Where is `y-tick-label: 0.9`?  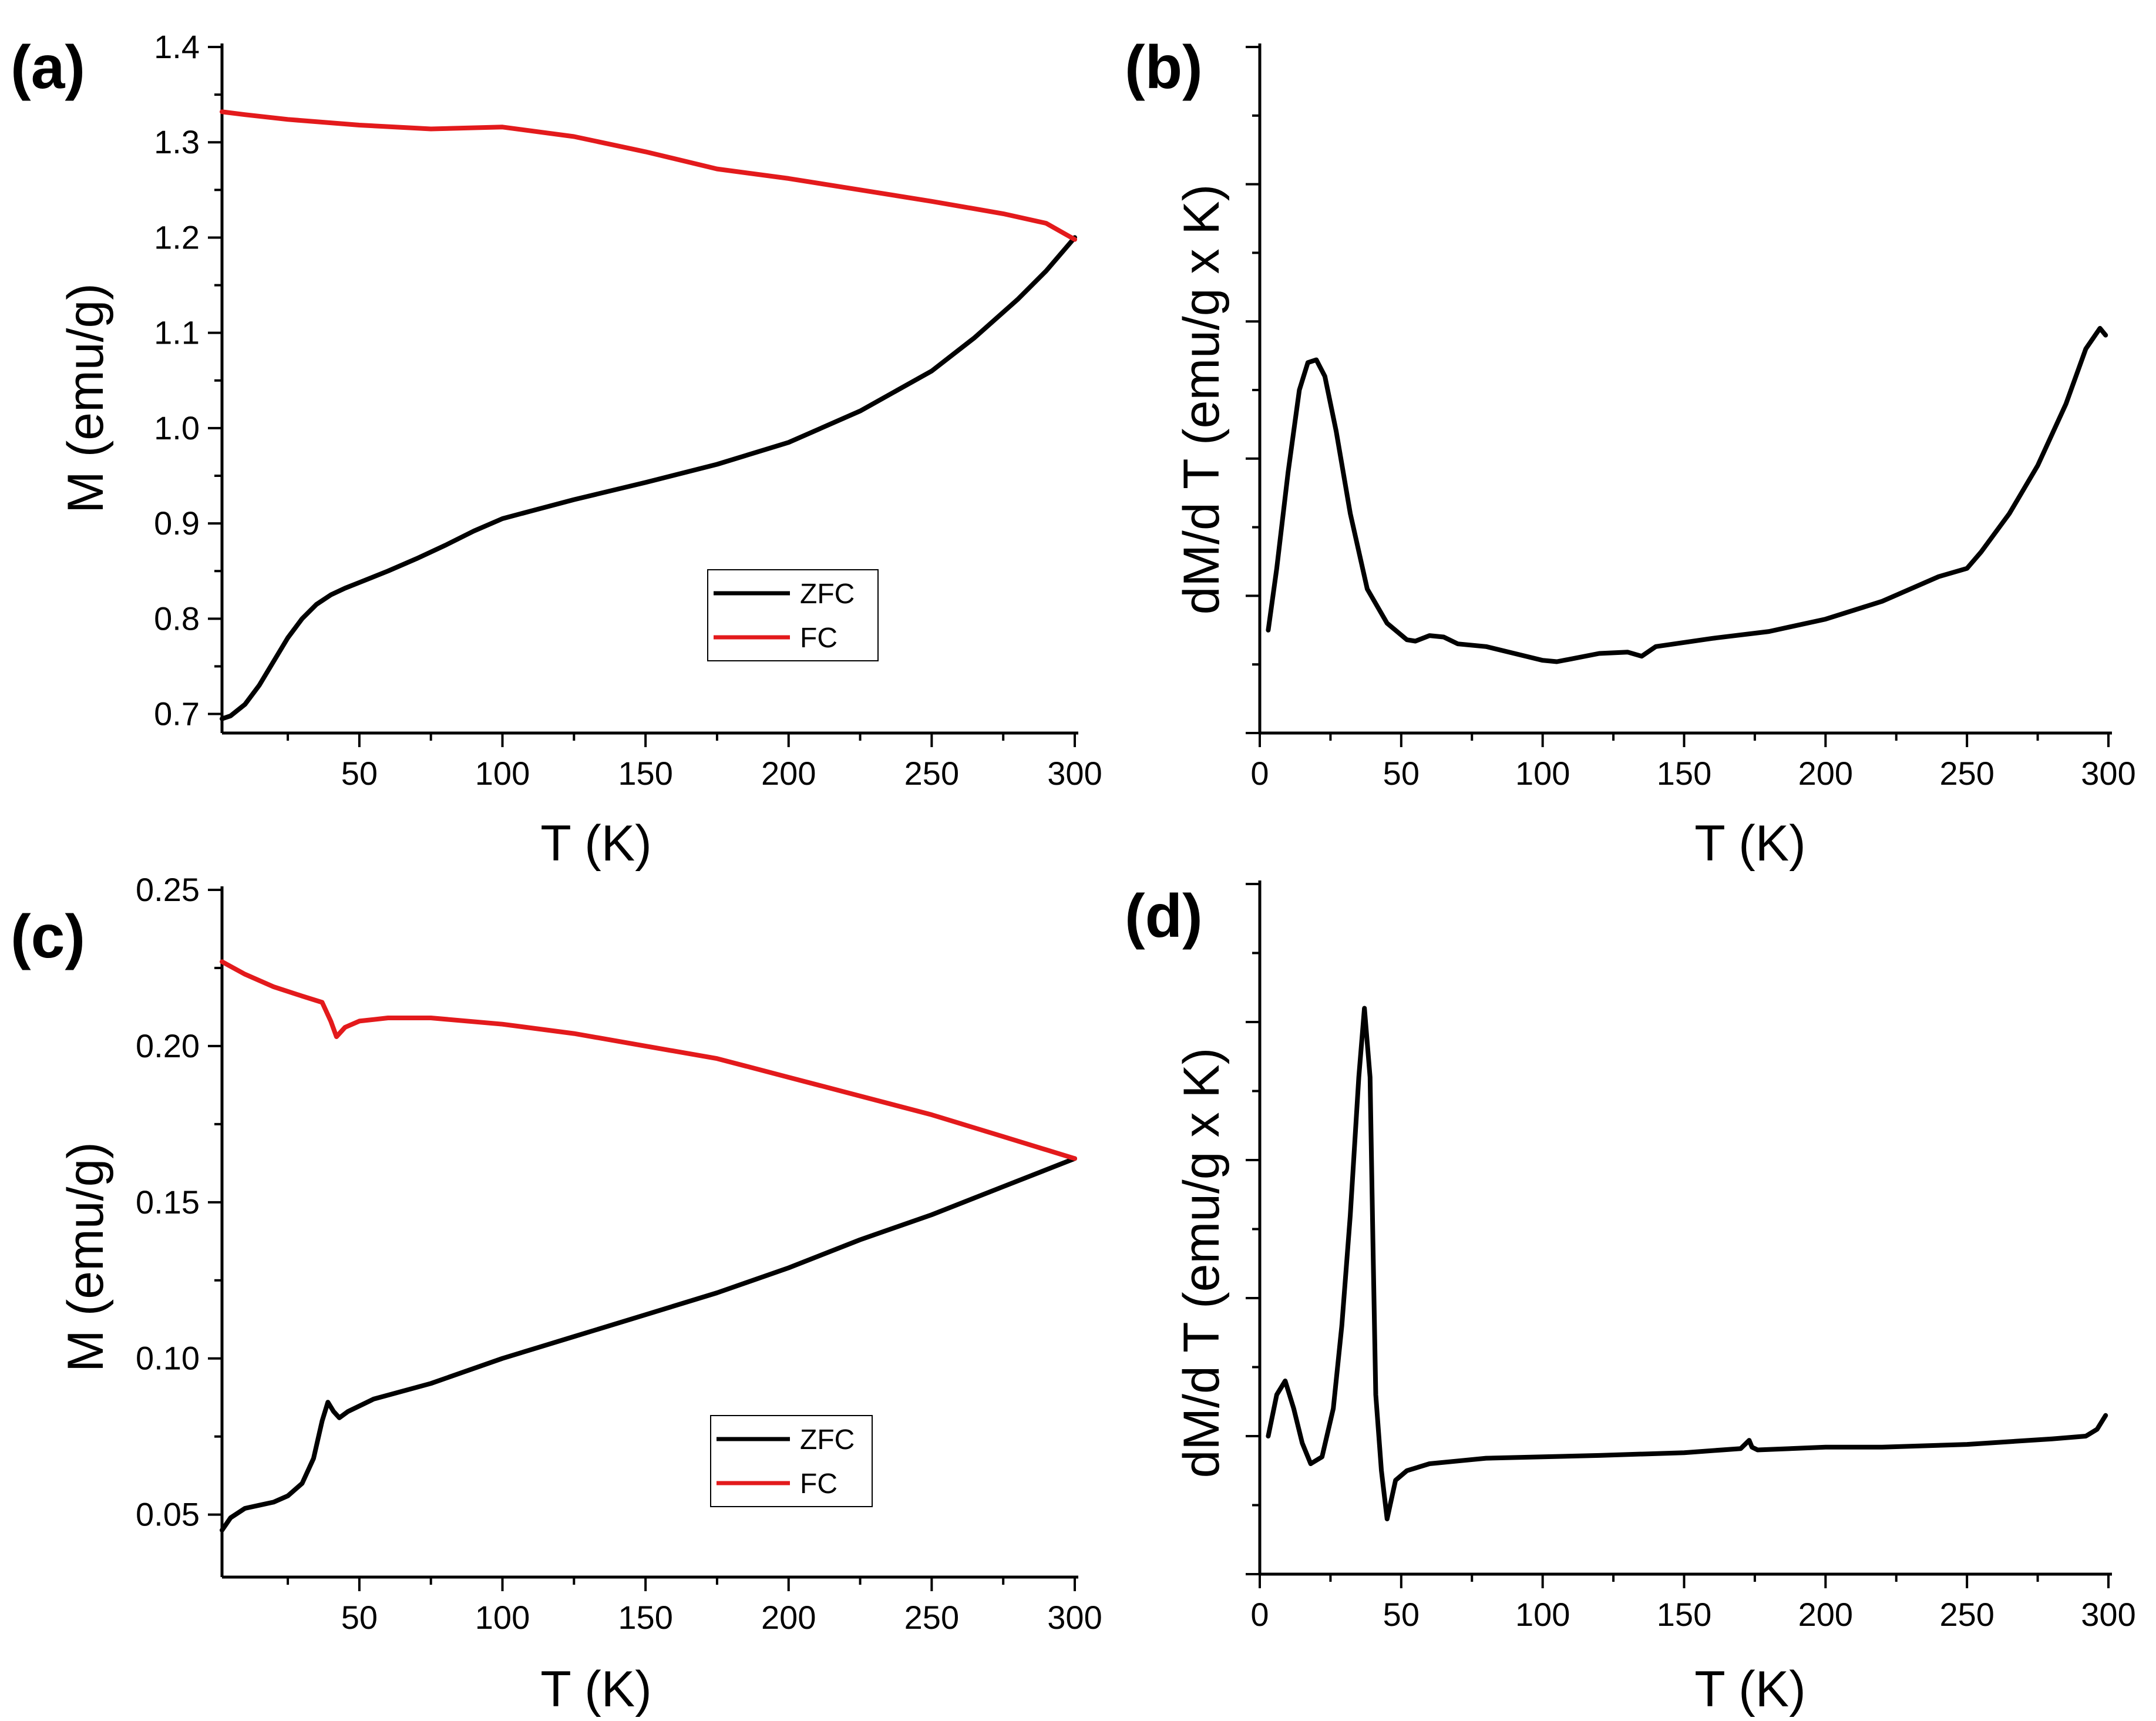 y-tick-label: 0.9 is located at coordinates (177, 523).